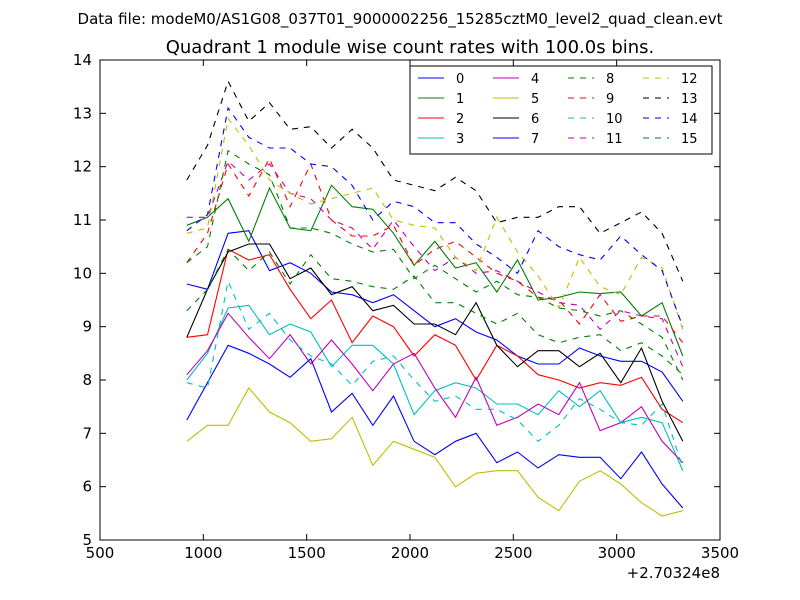 Image resolution: width=800 pixels, height=600 pixels. What do you see at coordinates (203, 553) in the screenshot?
I see `x-tick-label: 1000` at bounding box center [203, 553].